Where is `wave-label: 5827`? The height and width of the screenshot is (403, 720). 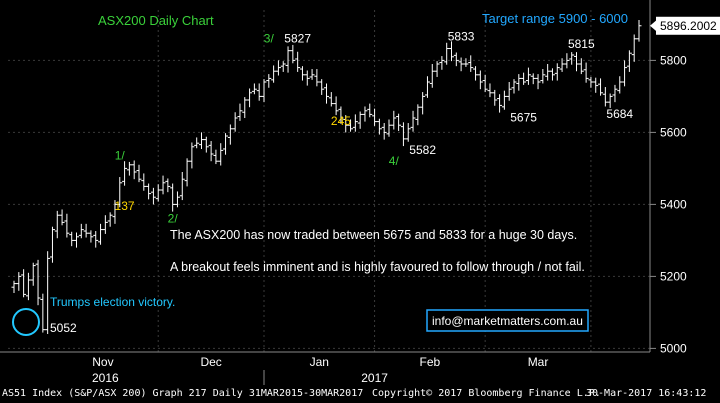
wave-label: 5827 is located at coordinates (297, 38).